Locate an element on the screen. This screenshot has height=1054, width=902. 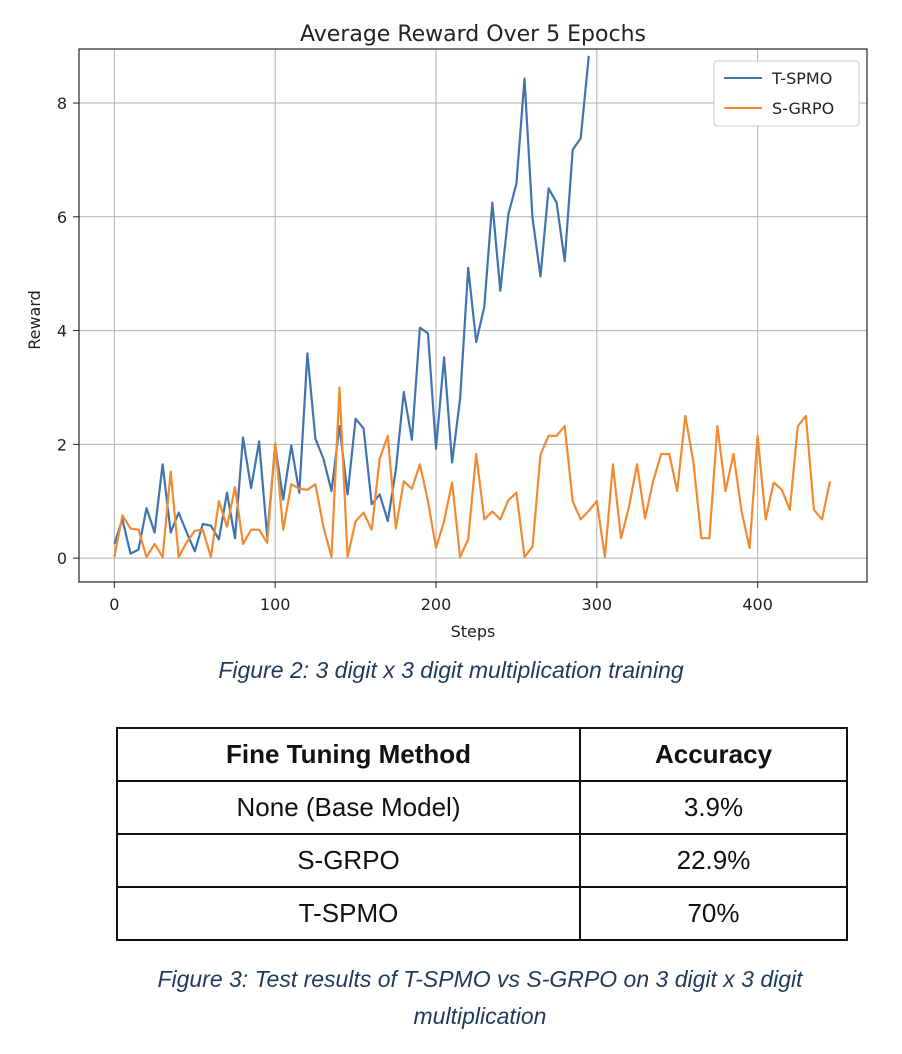
chart-title: Average Reward Over 5 Epochs is located at coordinates (473, 34).